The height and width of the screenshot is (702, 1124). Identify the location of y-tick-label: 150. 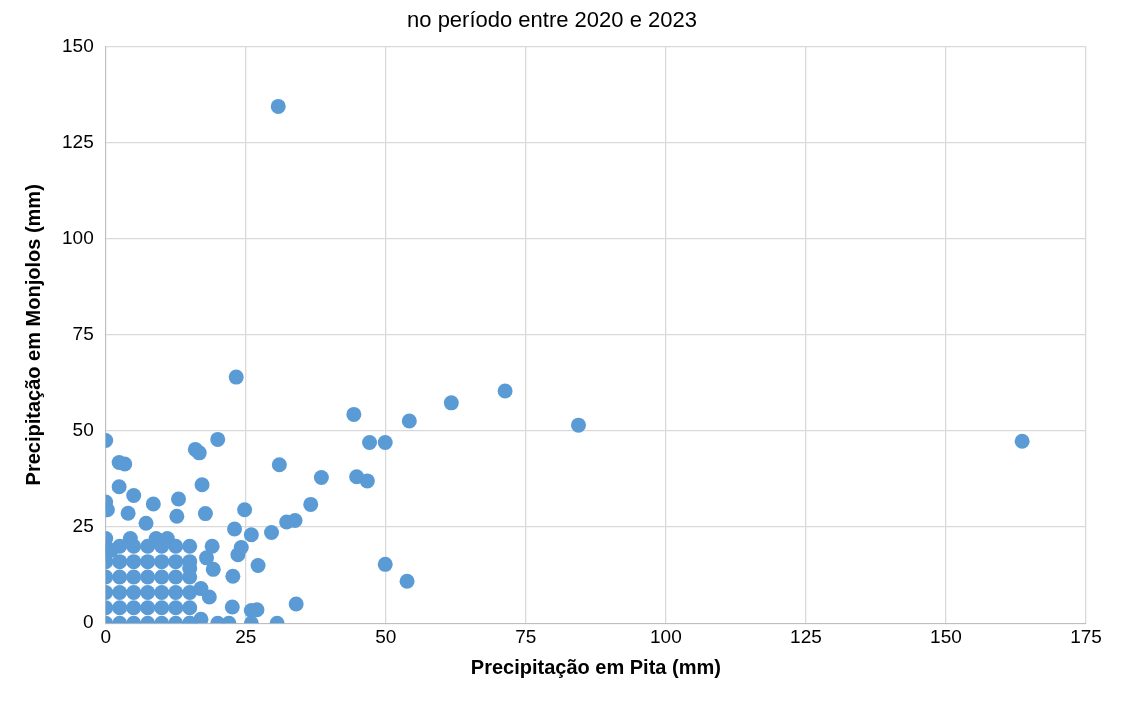
(78, 45).